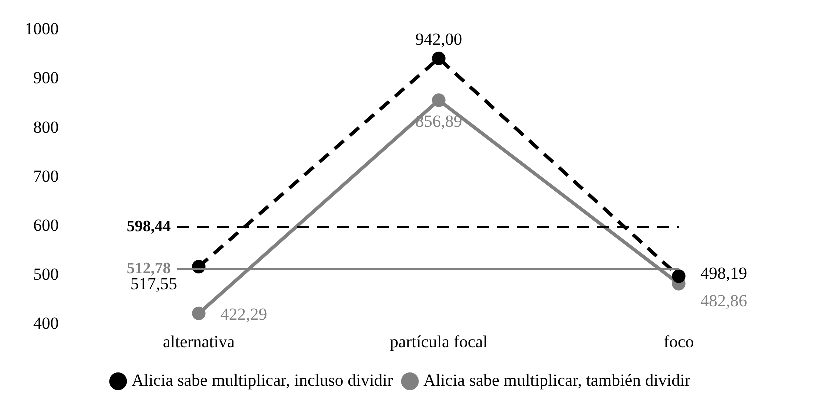 This screenshot has height=400, width=829. Describe the element at coordinates (558, 380) in the screenshot. I see `legend-label: Alicia sabe multiplicar, también dividir` at that location.